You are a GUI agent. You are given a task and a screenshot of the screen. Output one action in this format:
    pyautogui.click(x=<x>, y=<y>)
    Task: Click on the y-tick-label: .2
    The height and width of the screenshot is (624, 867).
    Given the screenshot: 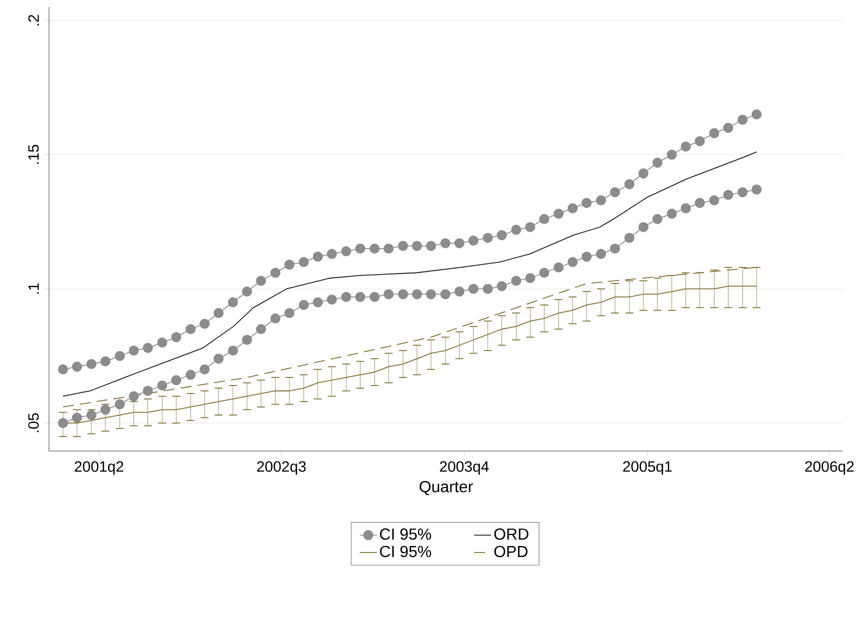 What is the action you would take?
    pyautogui.click(x=33, y=20)
    